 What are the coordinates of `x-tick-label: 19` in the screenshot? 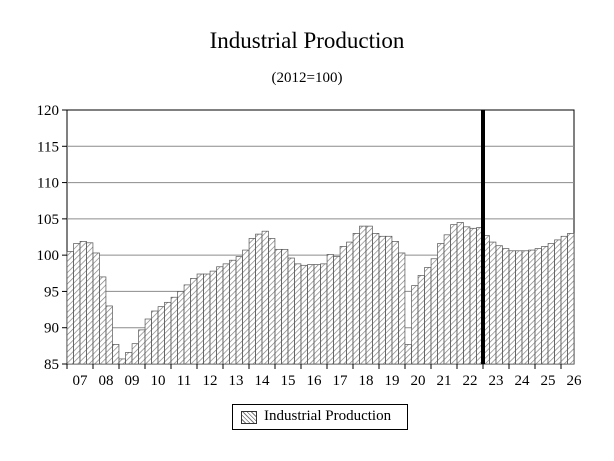 It's located at (392, 381).